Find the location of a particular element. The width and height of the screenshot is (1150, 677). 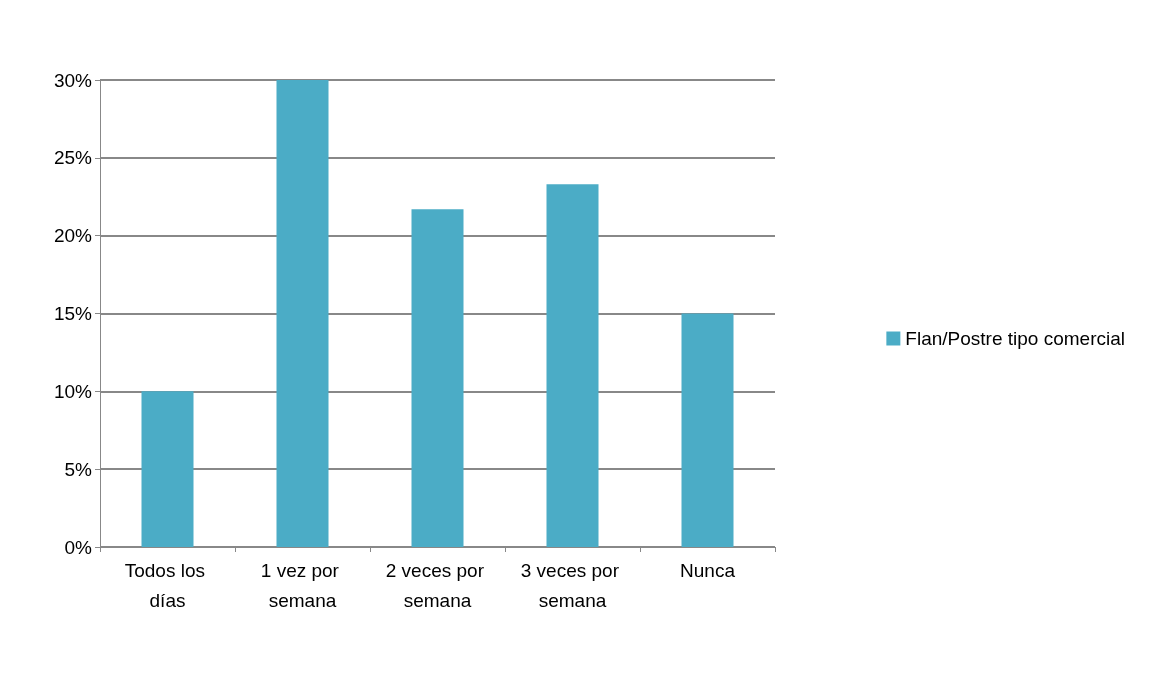

y-tick-label: 0% is located at coordinates (78, 547).